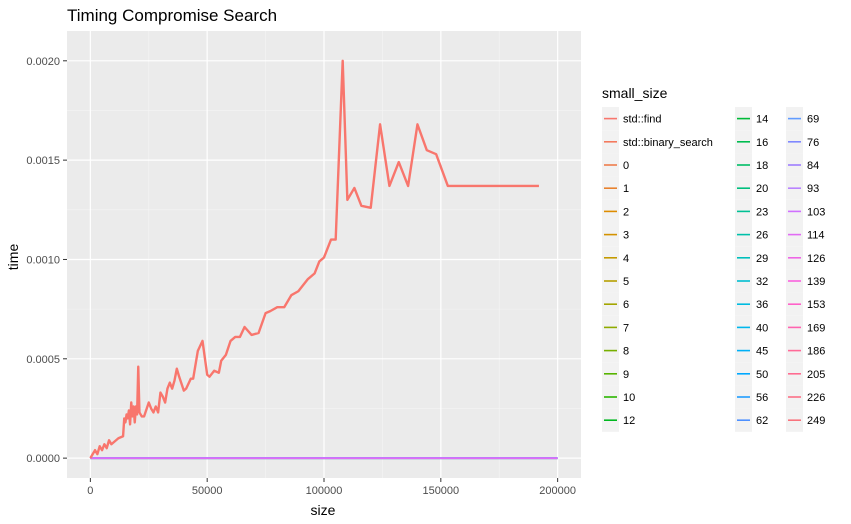 This screenshot has height=524, width=851. I want to click on y-tick-label: 0.0010, so click(43, 260).